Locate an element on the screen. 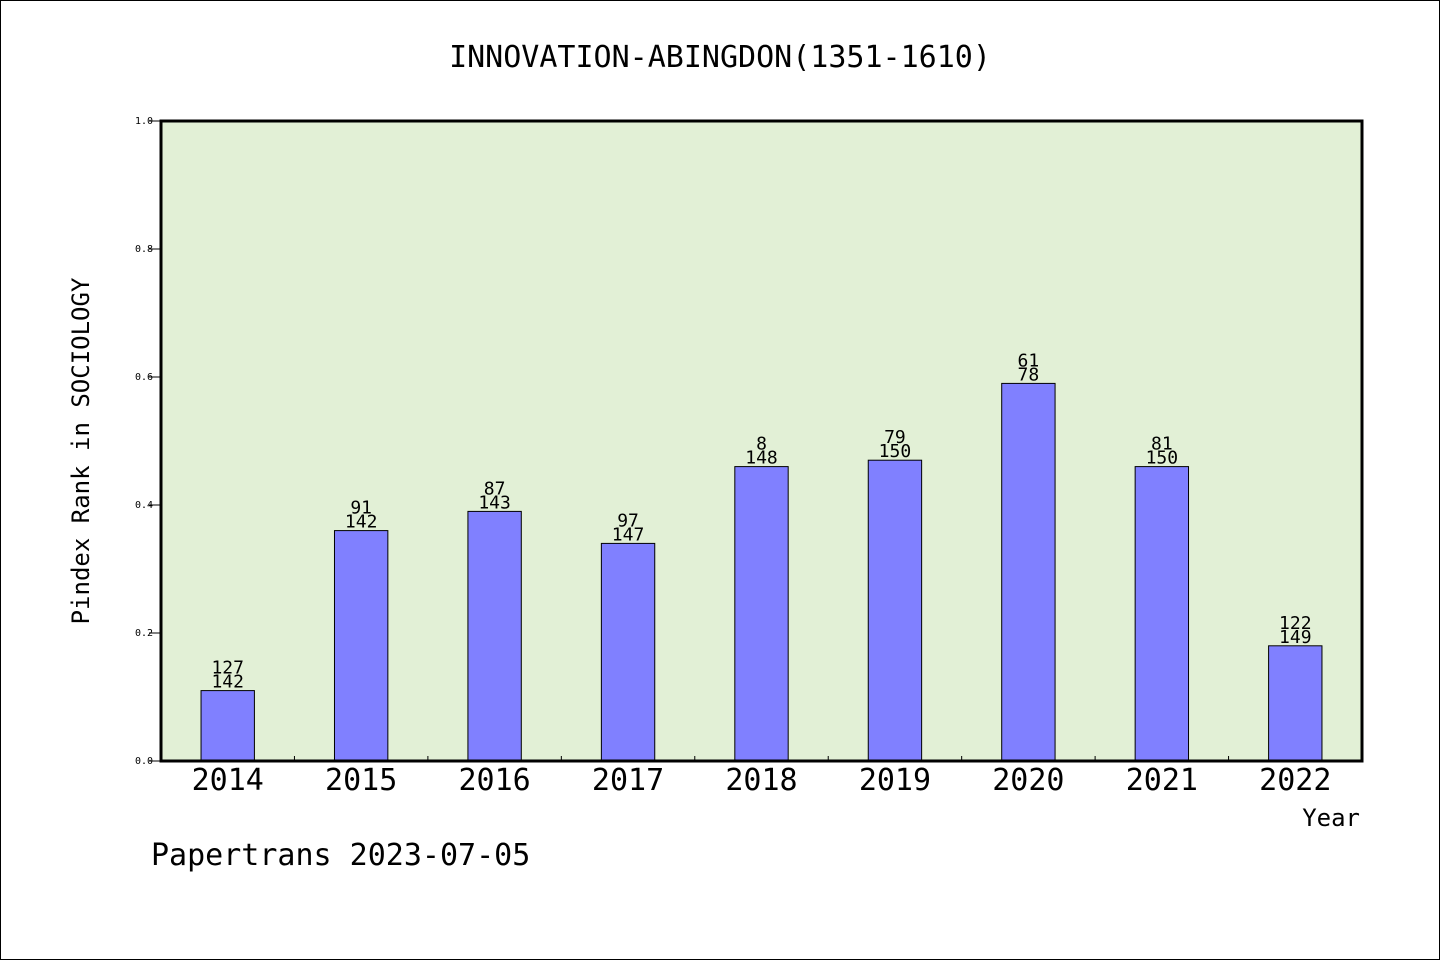 Image resolution: width=1440 pixels, height=960 pixels. bar-2016 is located at coordinates (494, 636).